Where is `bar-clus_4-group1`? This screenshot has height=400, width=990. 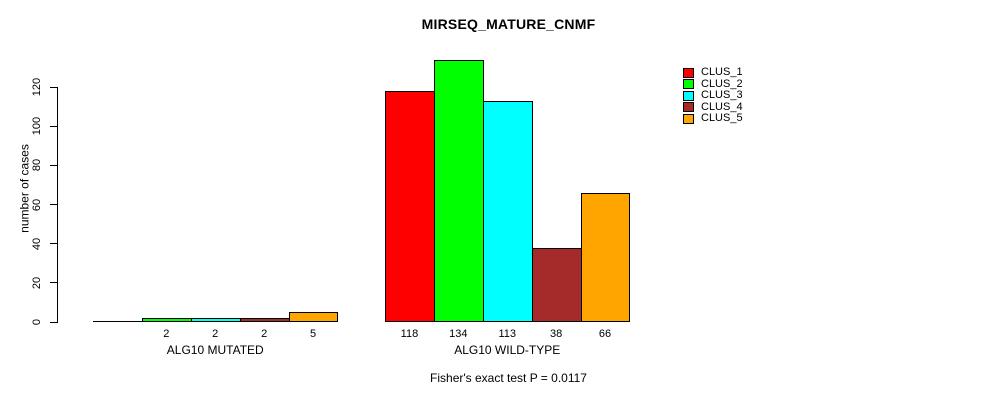 bar-clus_4-group1 is located at coordinates (264, 320).